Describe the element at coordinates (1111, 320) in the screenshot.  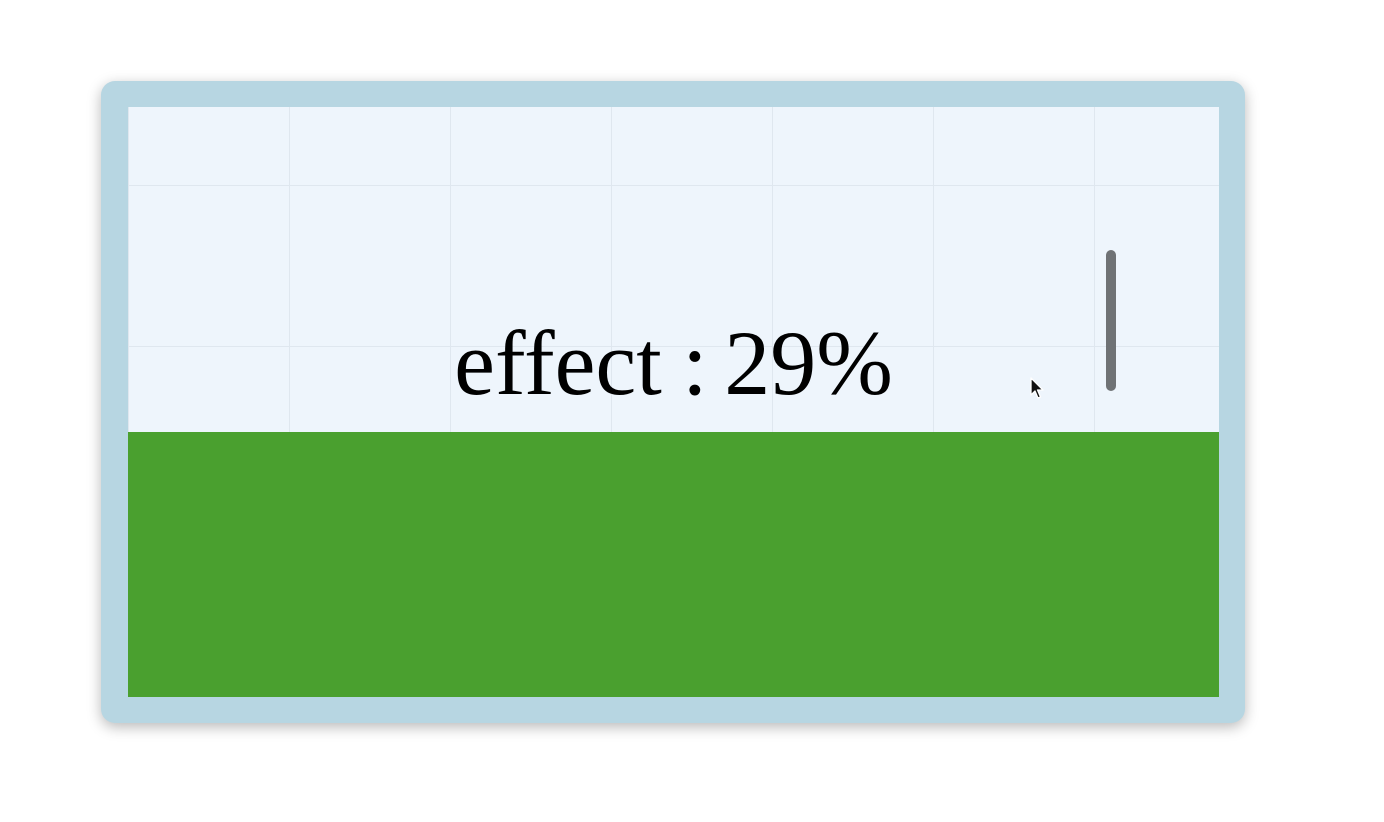
I see `scrollbar-thumb` at that location.